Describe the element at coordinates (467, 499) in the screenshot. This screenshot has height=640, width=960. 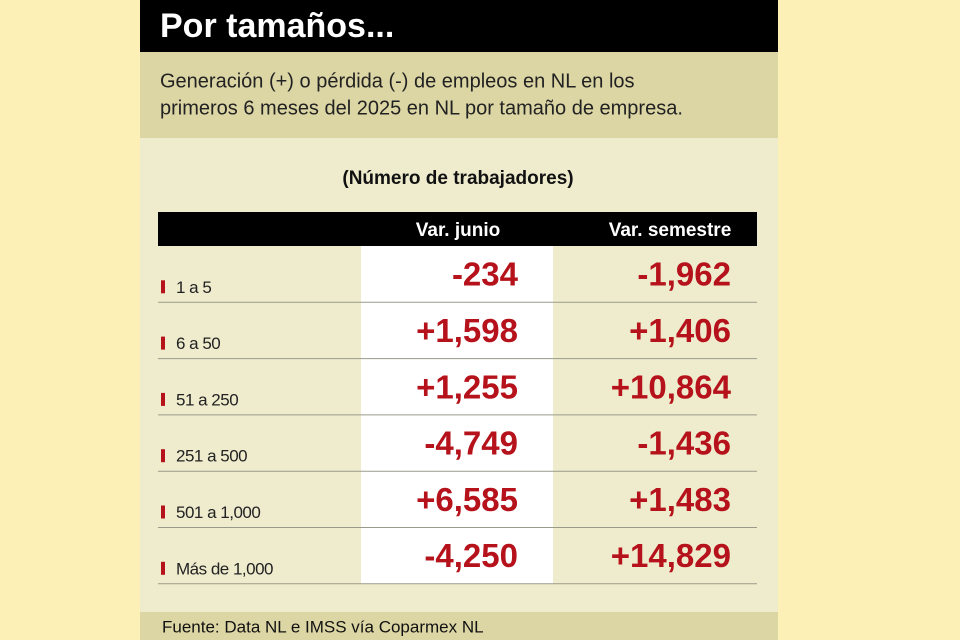
I see `cell-value: +6,585` at that location.